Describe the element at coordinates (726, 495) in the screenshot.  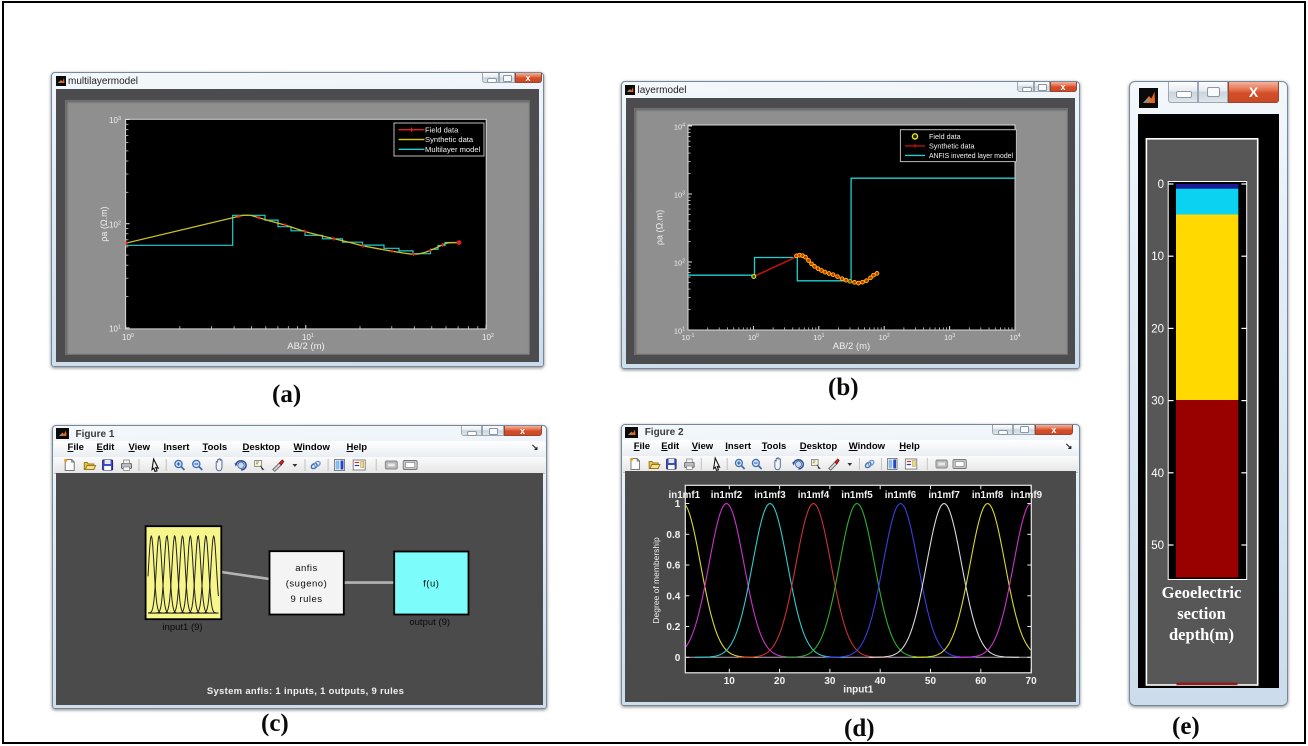
I see `svg-text: in1mf2` at that location.